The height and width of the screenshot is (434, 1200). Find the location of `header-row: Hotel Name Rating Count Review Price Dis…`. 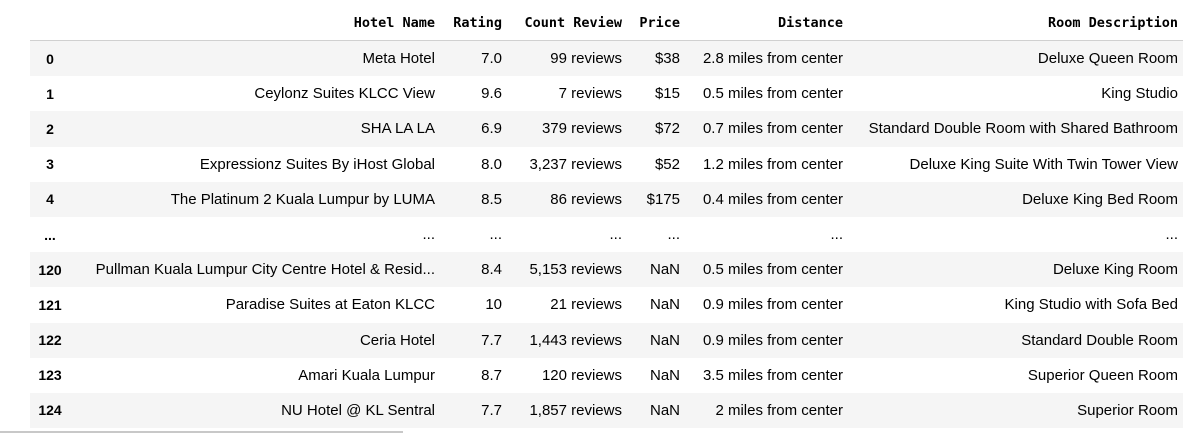

header-row: Hotel Name Rating Count Review Price Dis… is located at coordinates (606, 23).